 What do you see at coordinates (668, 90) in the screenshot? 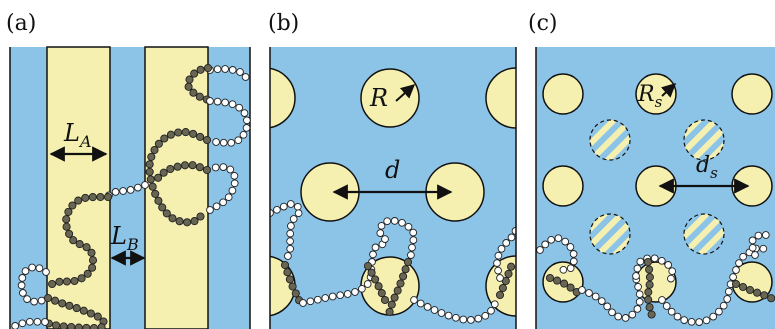
I see `radius-c-arrow` at bounding box center [668, 90].